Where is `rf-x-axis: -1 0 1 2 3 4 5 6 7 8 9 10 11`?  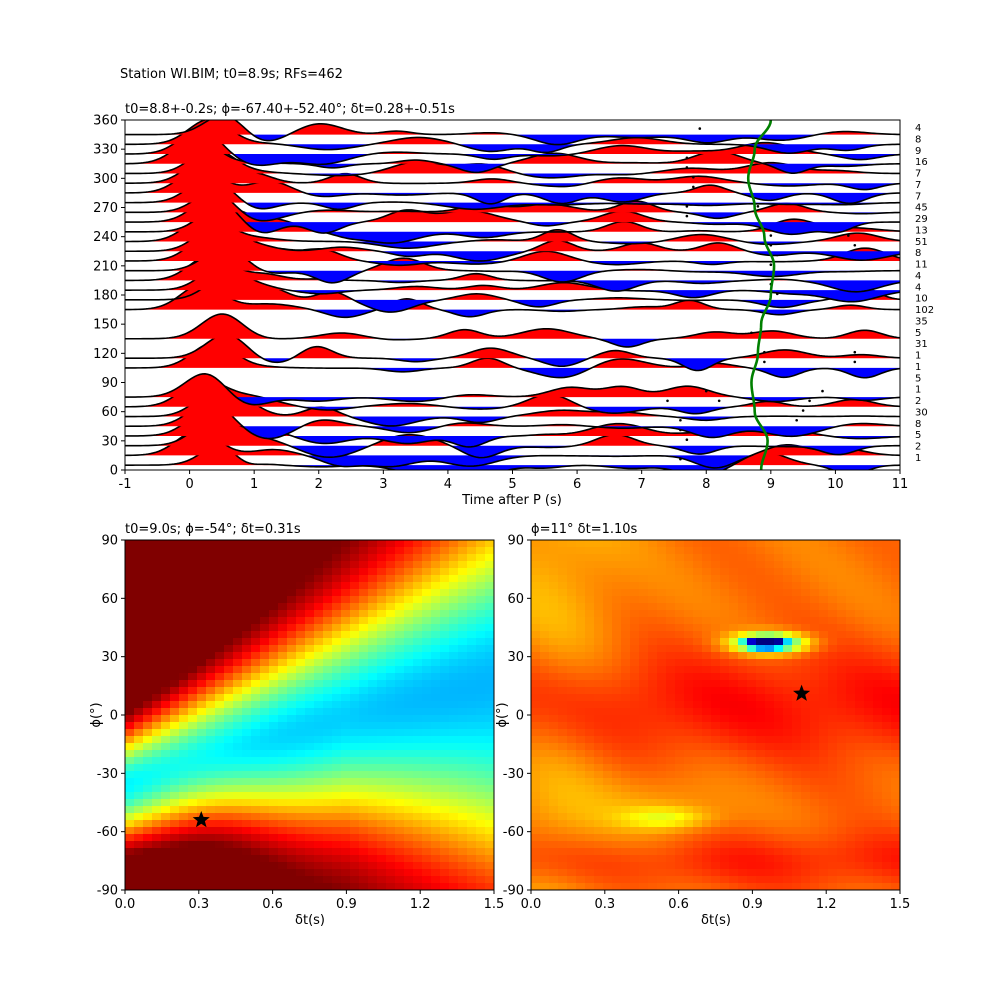 rf-x-axis: -1 0 1 2 3 4 5 6 7 8 9 10 11 is located at coordinates (513, 481).